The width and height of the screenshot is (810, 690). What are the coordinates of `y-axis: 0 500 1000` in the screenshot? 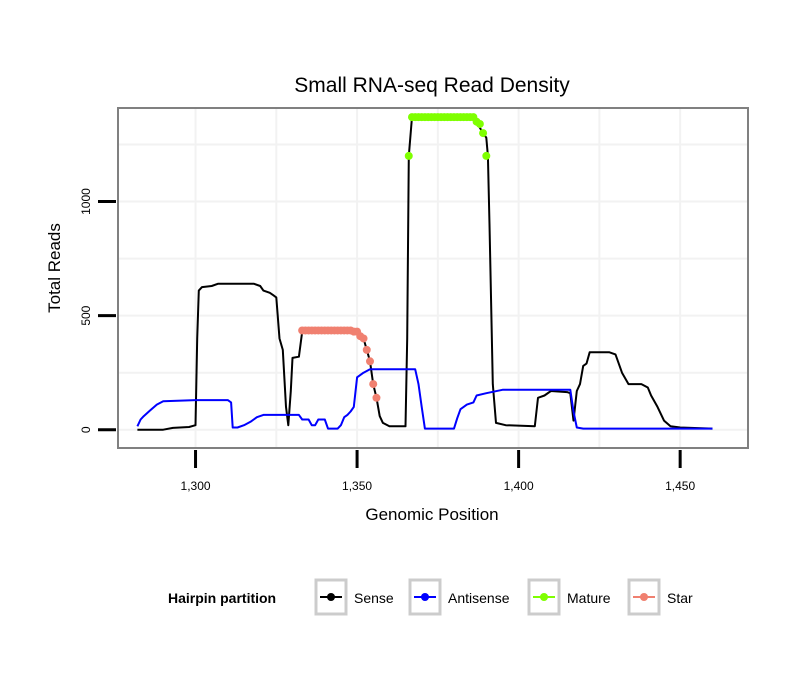 It's located at (97, 310).